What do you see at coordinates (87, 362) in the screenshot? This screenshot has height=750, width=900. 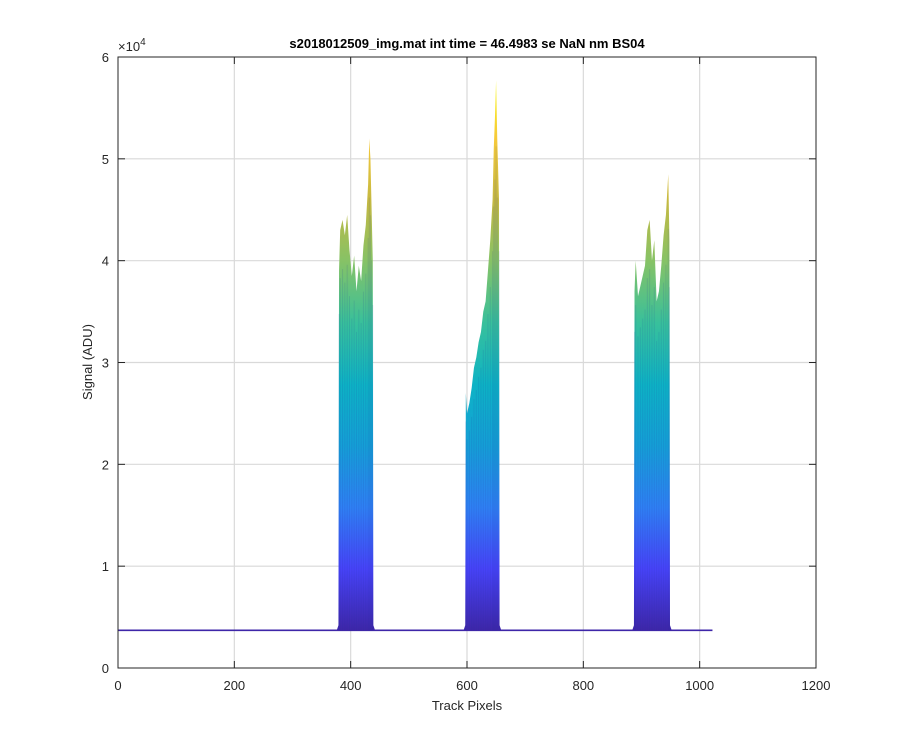 I see `y-axis-label: Signal (ADU)` at bounding box center [87, 362].